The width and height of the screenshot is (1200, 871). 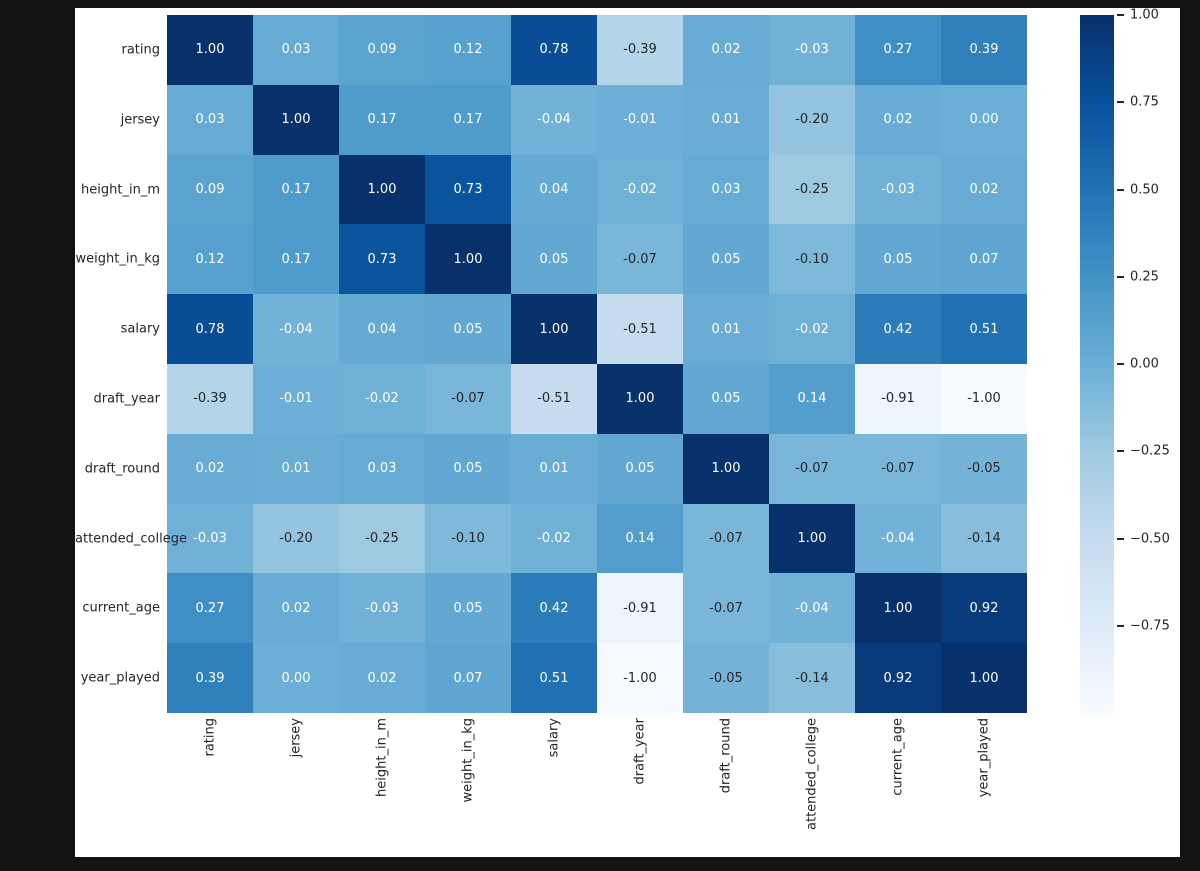 I want to click on x-tick-label: current_age, so click(x=898, y=757).